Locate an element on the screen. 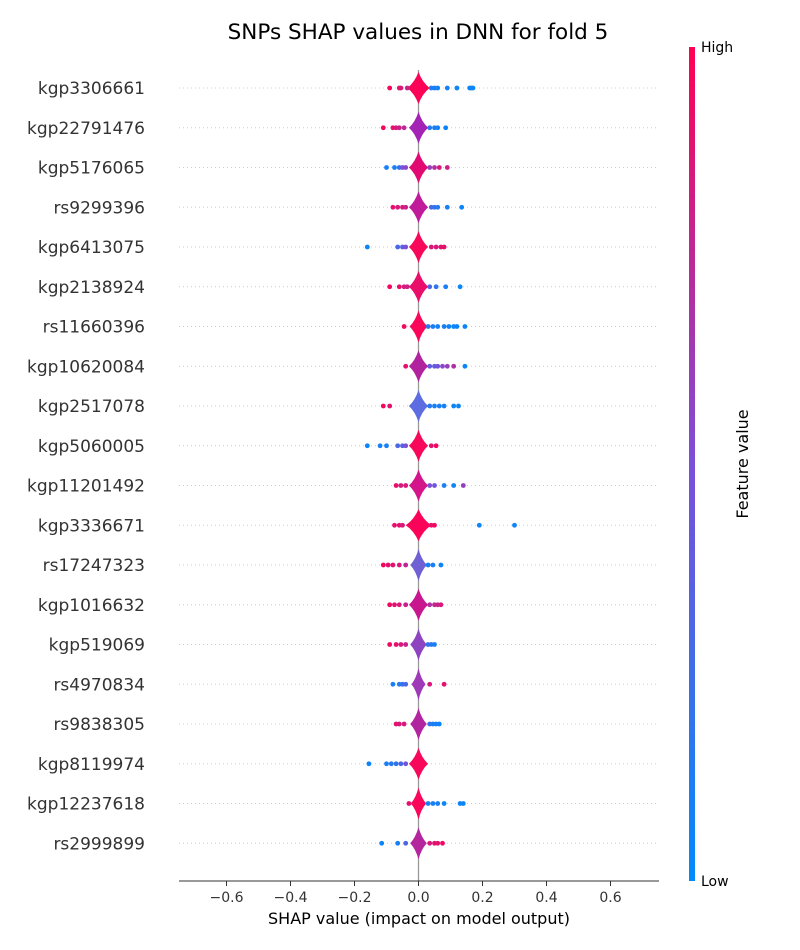 The width and height of the screenshot is (800, 950). feature-label: kgp6413075 is located at coordinates (91, 248).